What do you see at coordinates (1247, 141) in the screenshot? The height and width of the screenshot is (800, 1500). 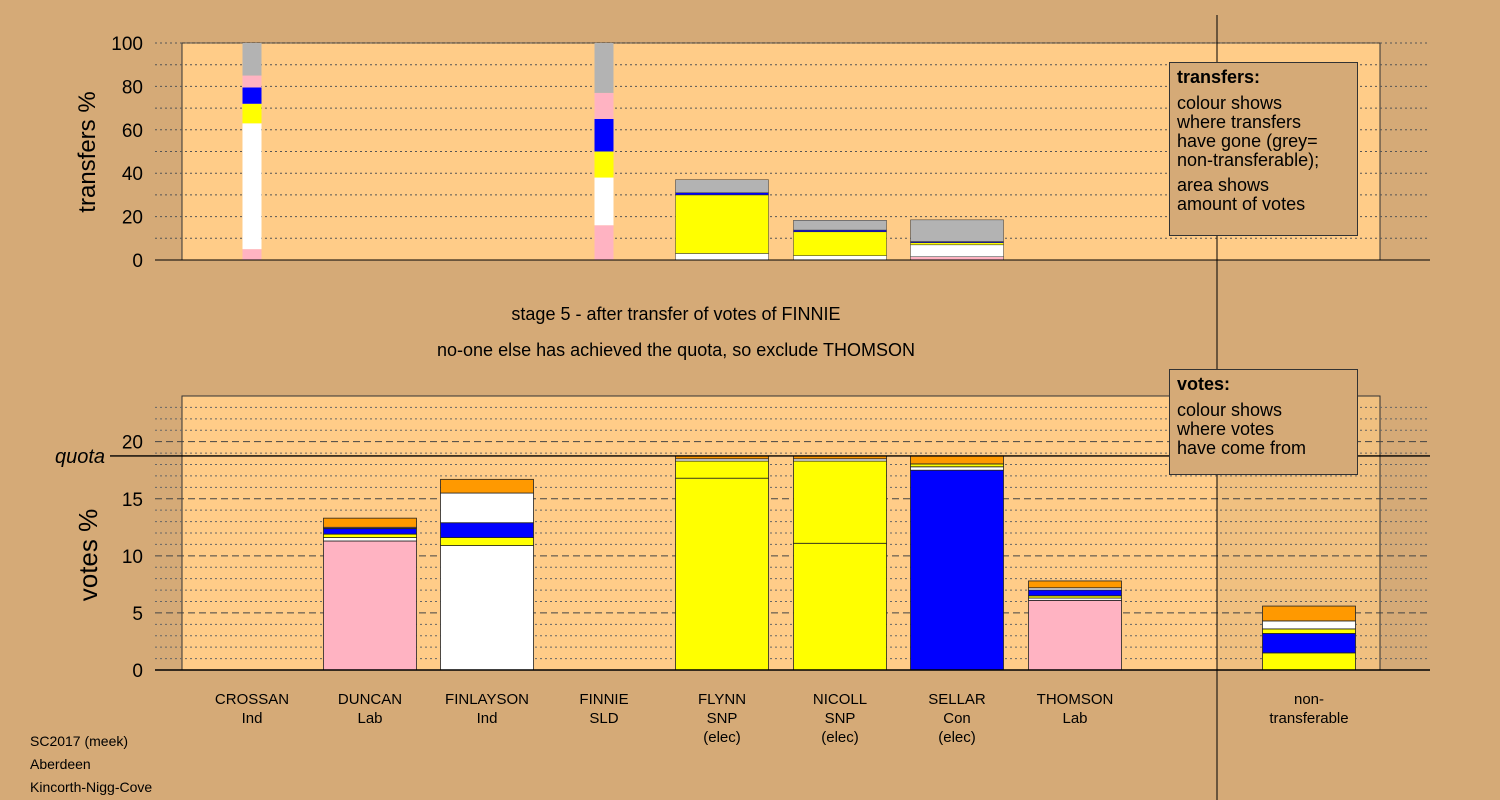 I see `transfers-legend-line: have gone (grey=` at bounding box center [1247, 141].